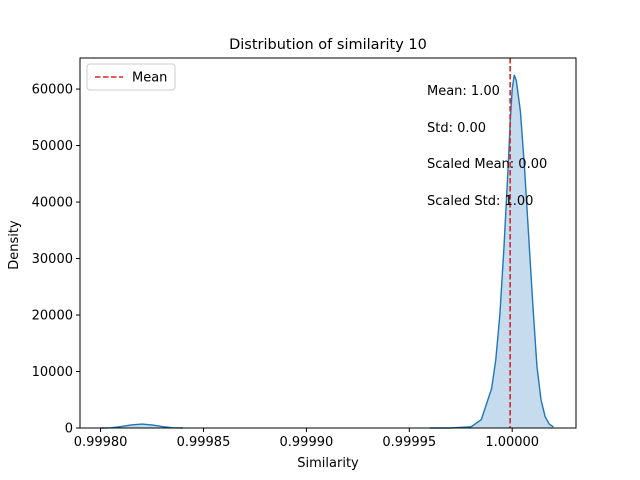  Describe the element at coordinates (52, 316) in the screenshot. I see `y-tick-label: 20000` at that location.